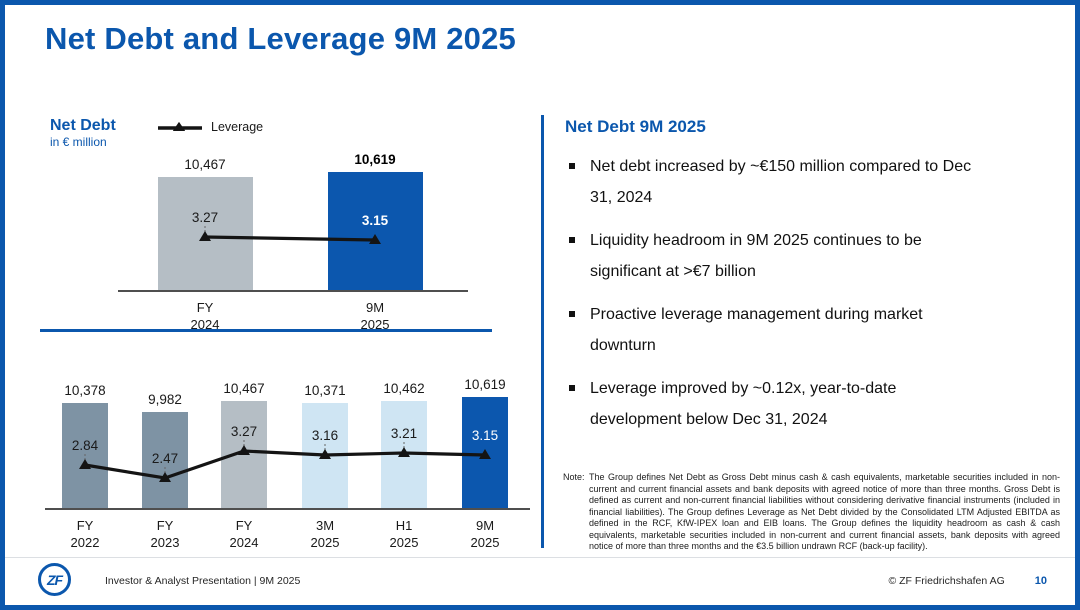 The image size is (1080, 610). Describe the element at coordinates (540, 557) in the screenshot. I see `footer-divider` at that location.